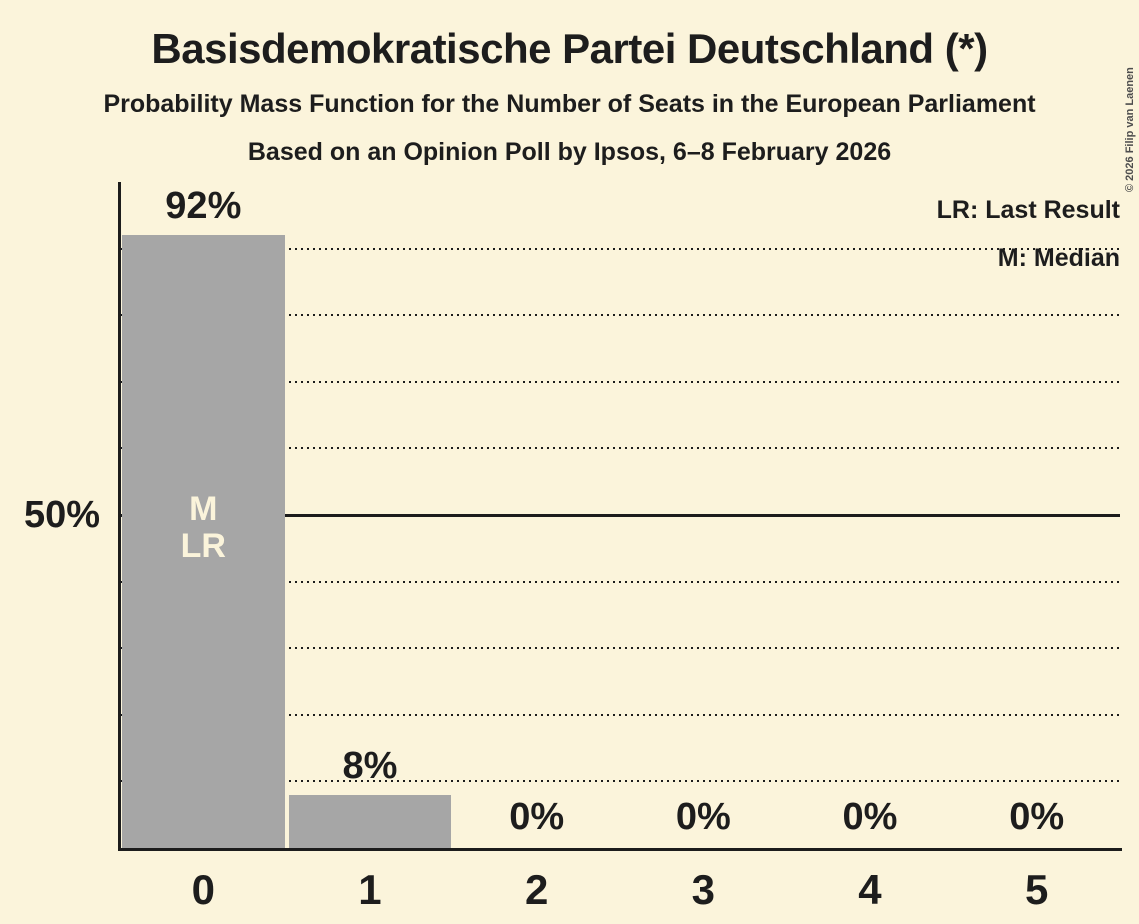 The image size is (1139, 924). Describe the element at coordinates (620, 448) in the screenshot. I see `gridline-60pct` at that location.